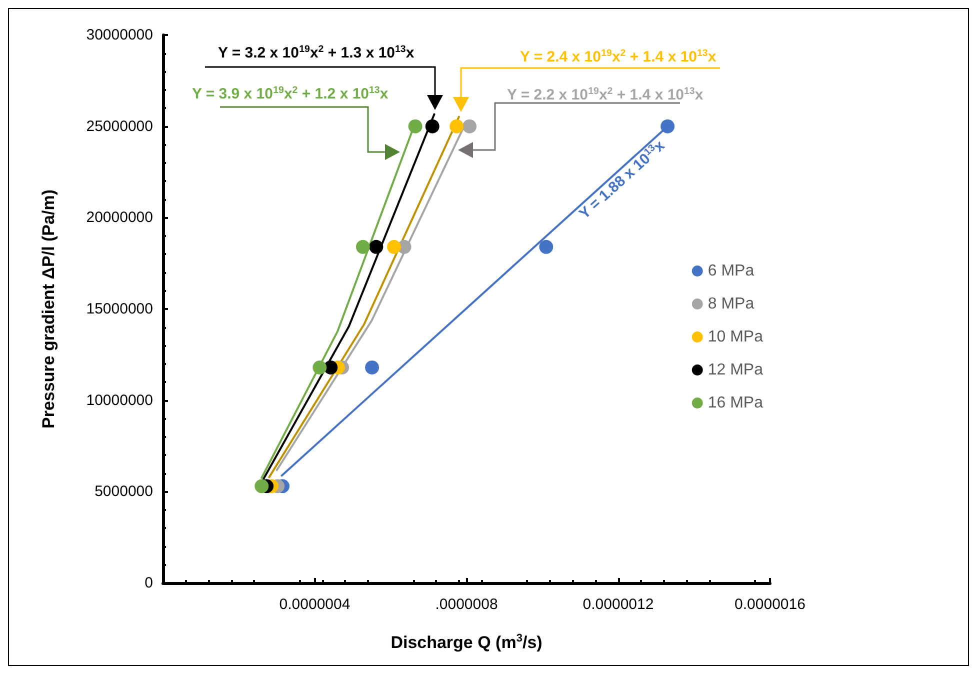 This screenshot has height=674, width=977. Describe the element at coordinates (736, 370) in the screenshot. I see `legend-label: 12 MPa` at that location.